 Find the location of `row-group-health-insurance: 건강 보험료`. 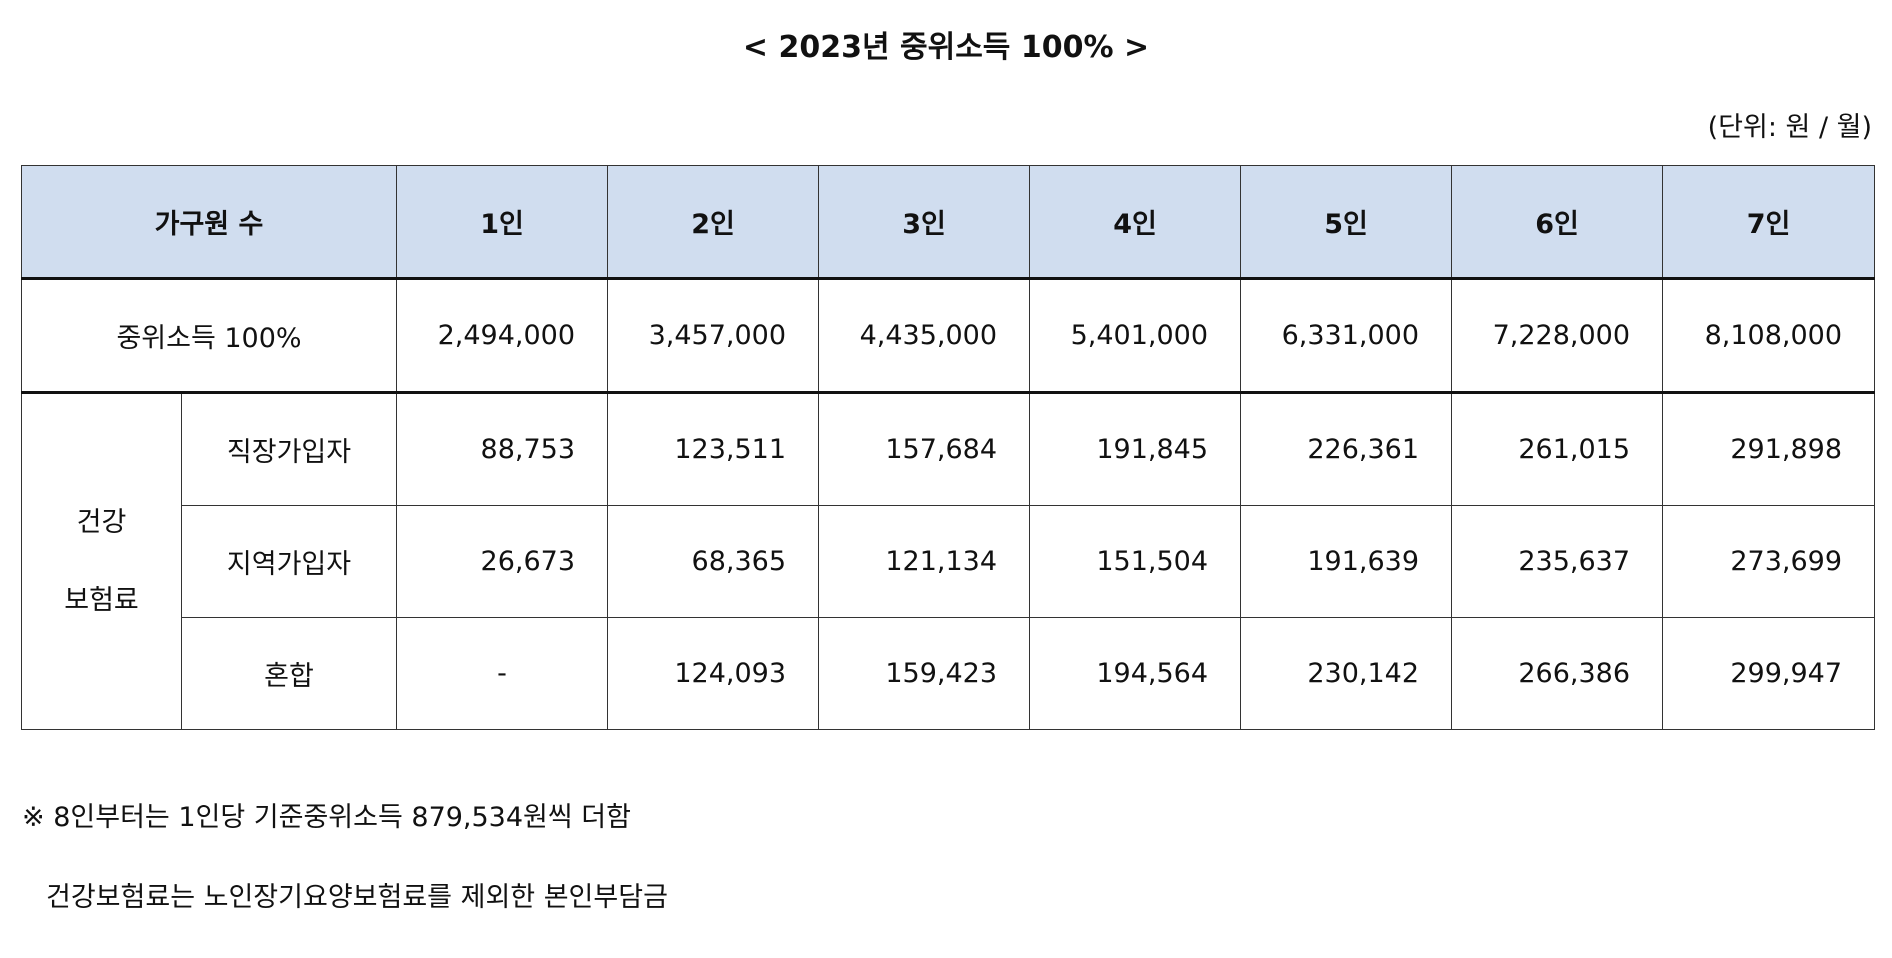

row-group-health-insurance: 건강 보험료 is located at coordinates (101, 561).